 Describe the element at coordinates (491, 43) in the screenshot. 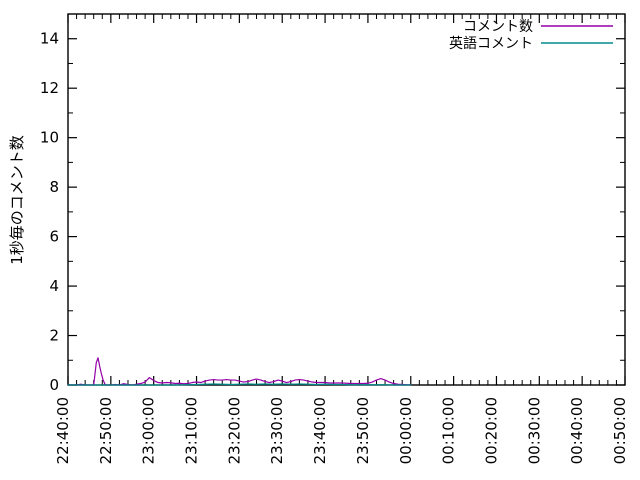

I see `legend-label: 英語コメント` at that location.